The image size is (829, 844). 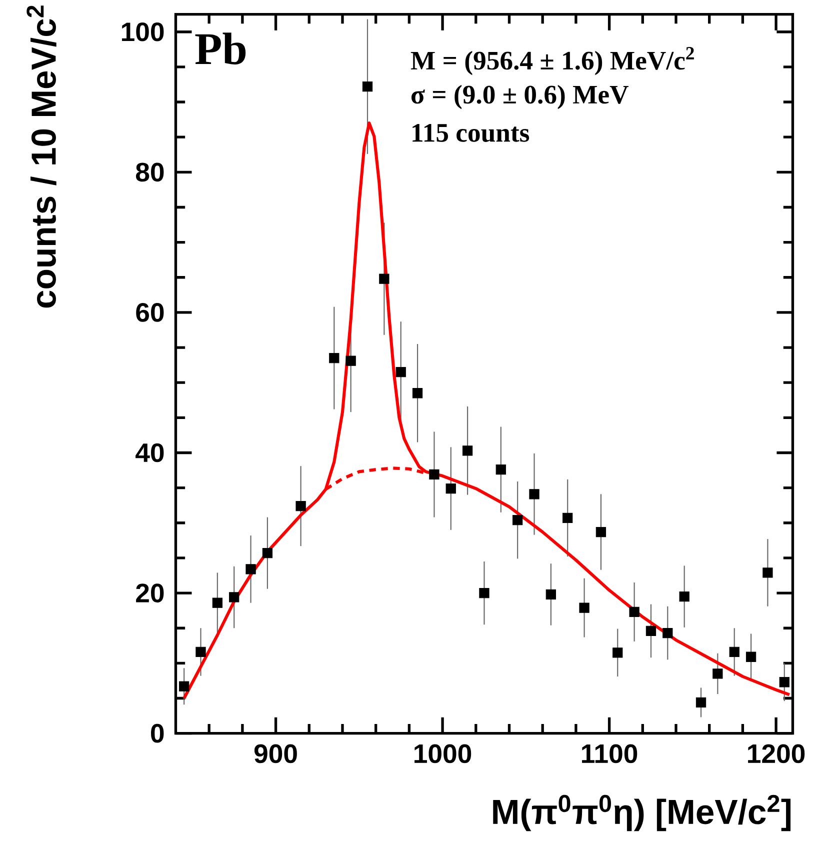 I want to click on annotation: σ = (9.0 ± 0.6) MeV, so click(x=520, y=97).